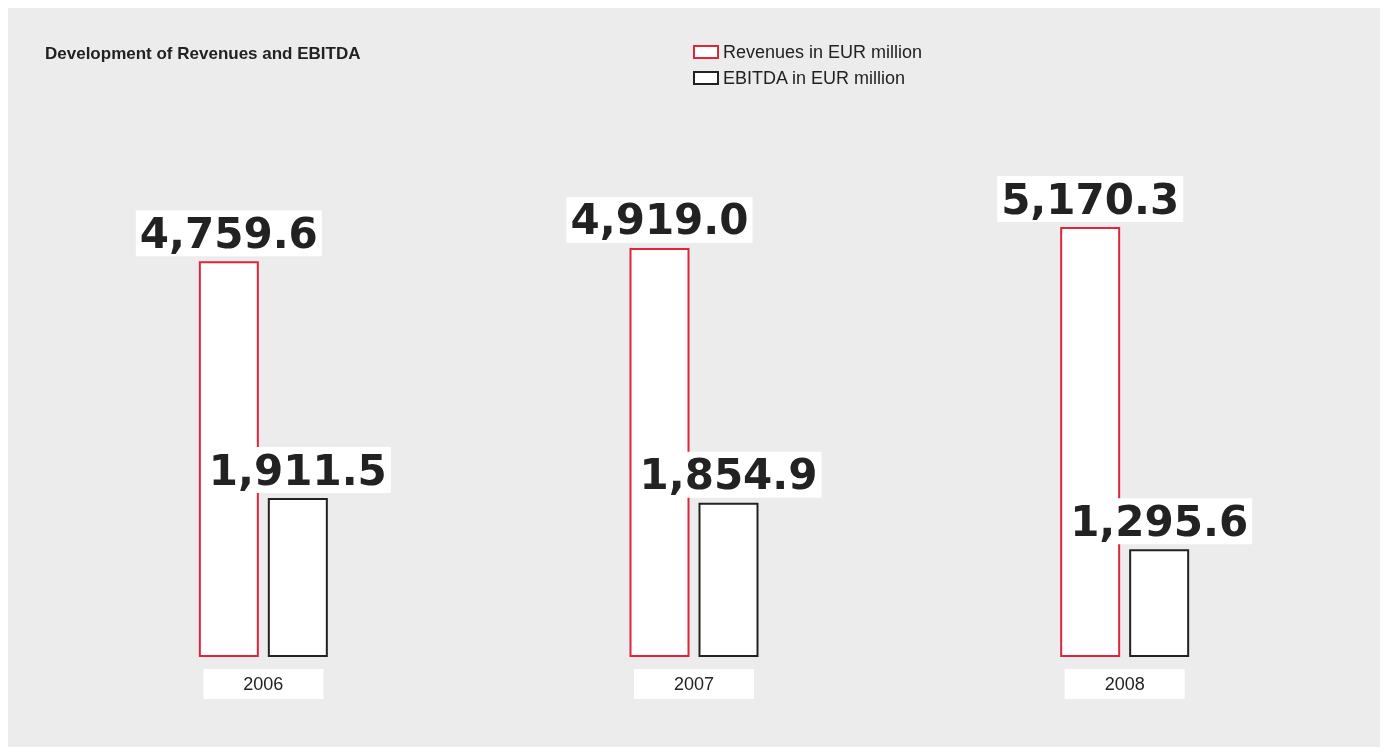 The width and height of the screenshot is (1388, 755). I want to click on data-label: 4,919.0, so click(659, 220).